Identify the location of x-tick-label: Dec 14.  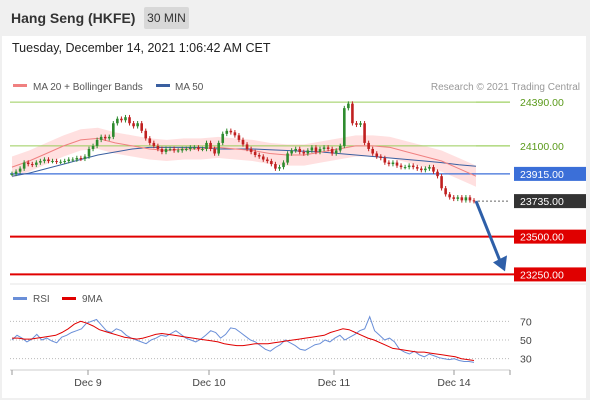
(453, 383).